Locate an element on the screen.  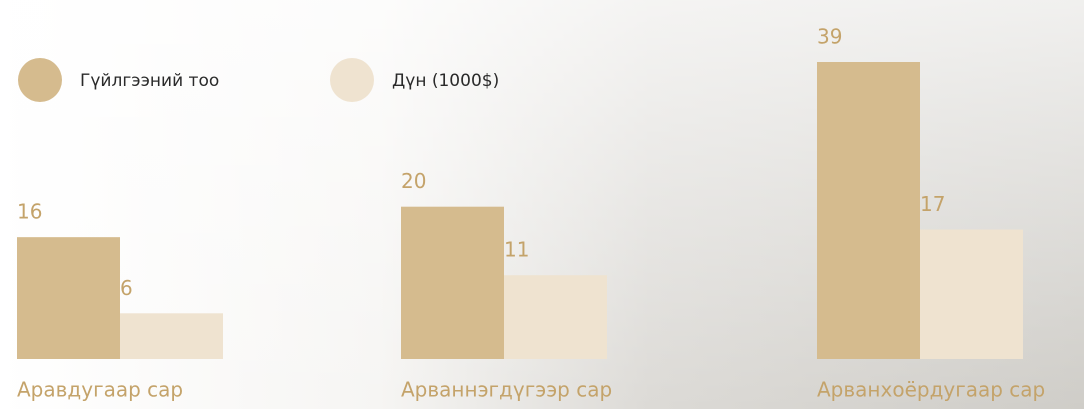
value-label: 11 is located at coordinates (516, 250).